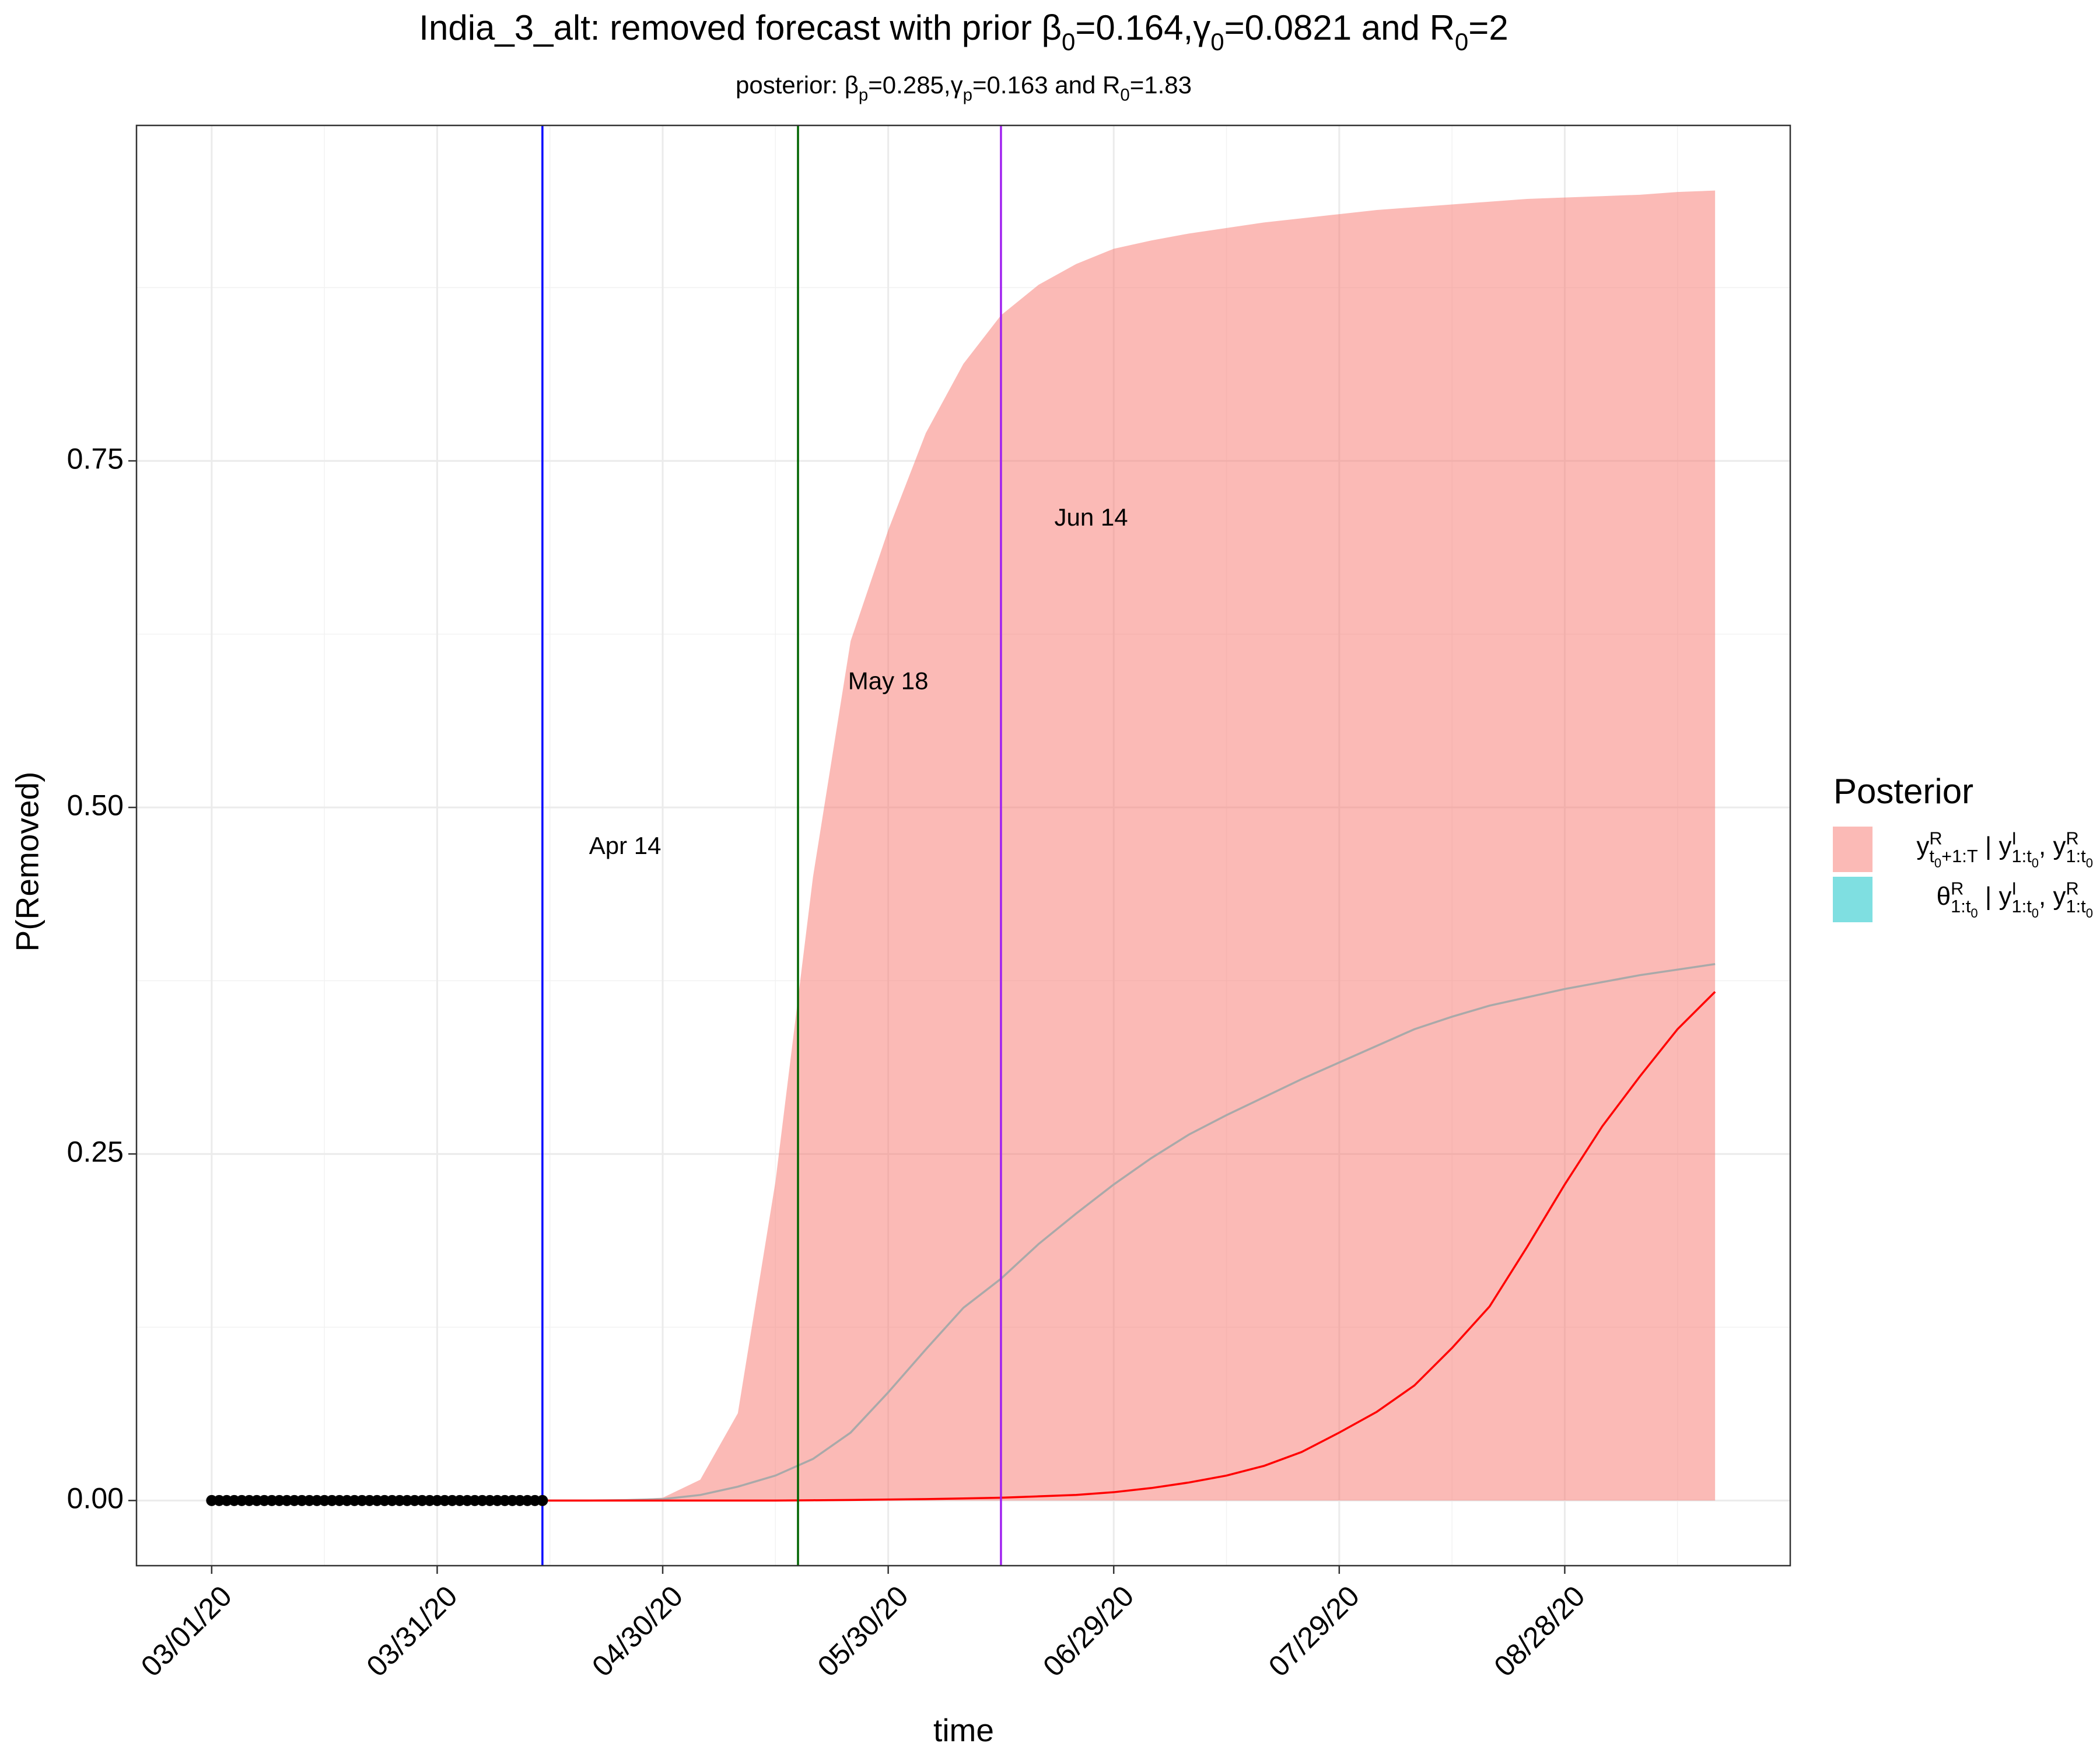 The width and height of the screenshot is (2100, 1750). I want to click on y-tick-label: 0.75, so click(95, 459).